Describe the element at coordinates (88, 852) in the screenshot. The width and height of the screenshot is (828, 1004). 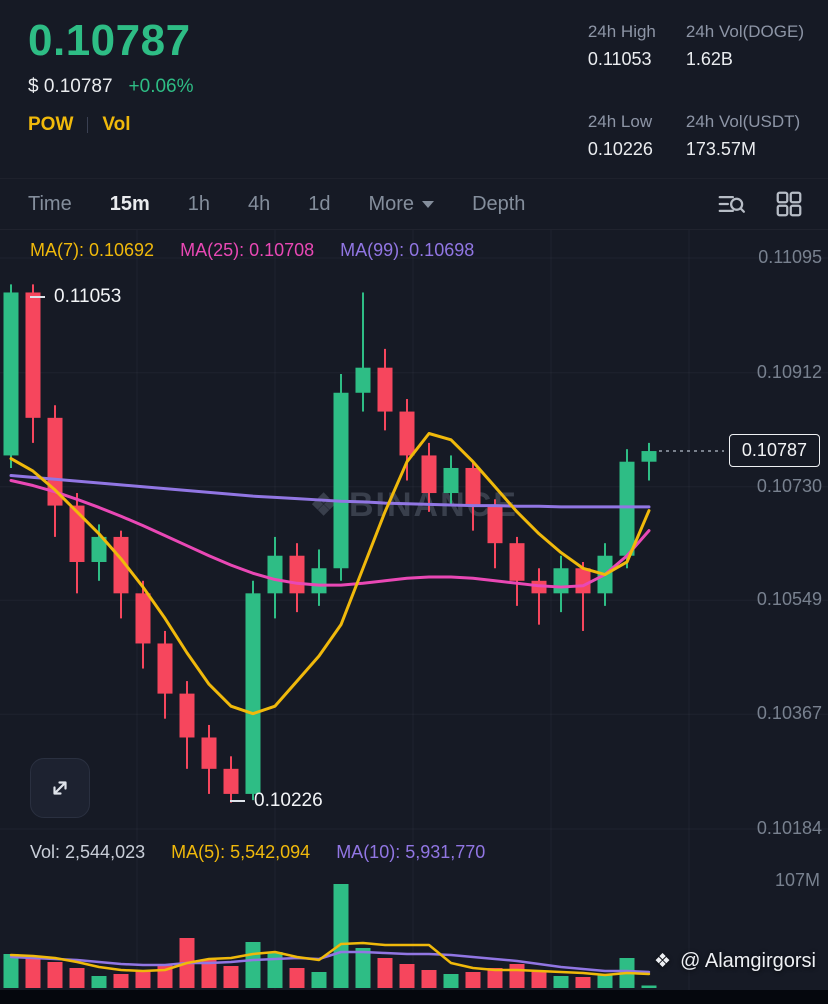
I see `volume-current: Vol: 2,544,023` at that location.